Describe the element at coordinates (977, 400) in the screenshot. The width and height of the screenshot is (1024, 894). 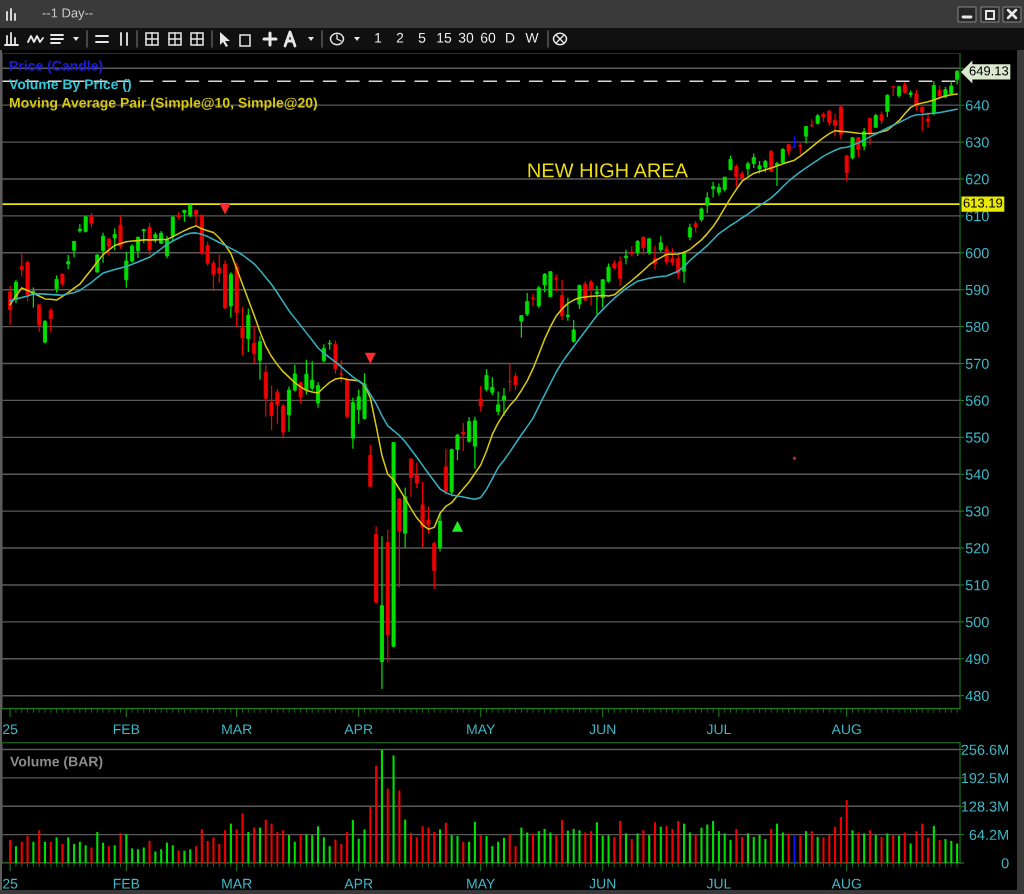
I see `y-tick-label: 560` at that location.